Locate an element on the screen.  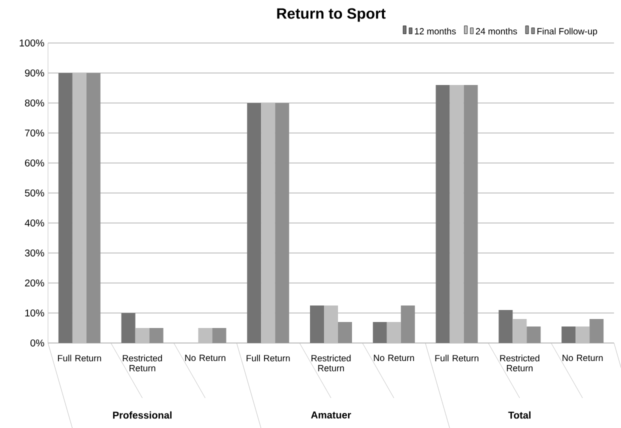
legend-label: 12 months is located at coordinates (435, 31).